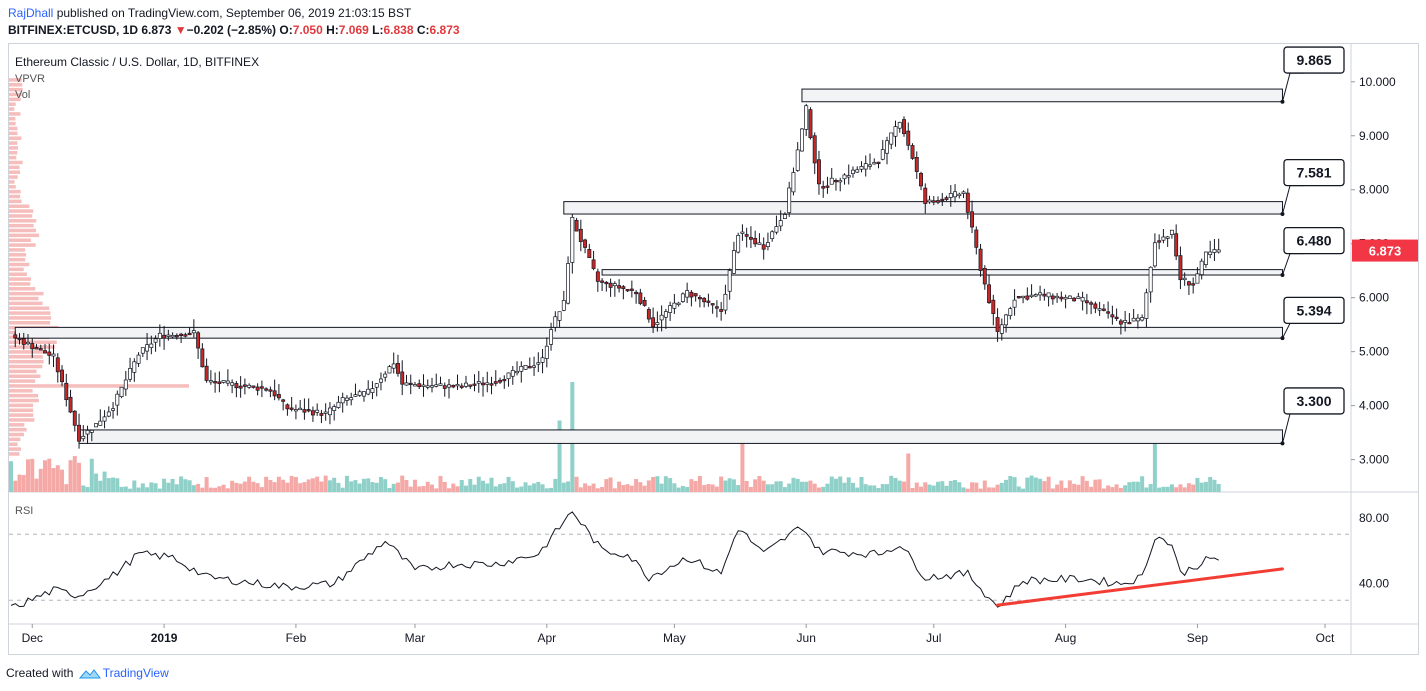 The image size is (1426, 691). I want to click on symbol-label: BITFINEX:ETCUSD, 1D, so click(73, 30).